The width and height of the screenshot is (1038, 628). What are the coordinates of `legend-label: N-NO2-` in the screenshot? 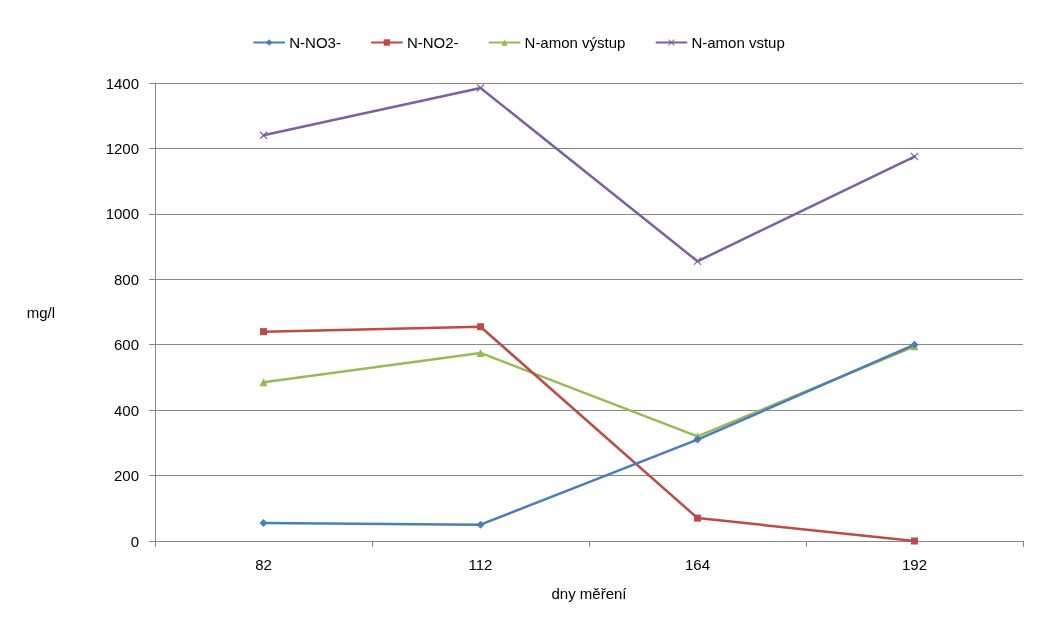 It's located at (432, 42).